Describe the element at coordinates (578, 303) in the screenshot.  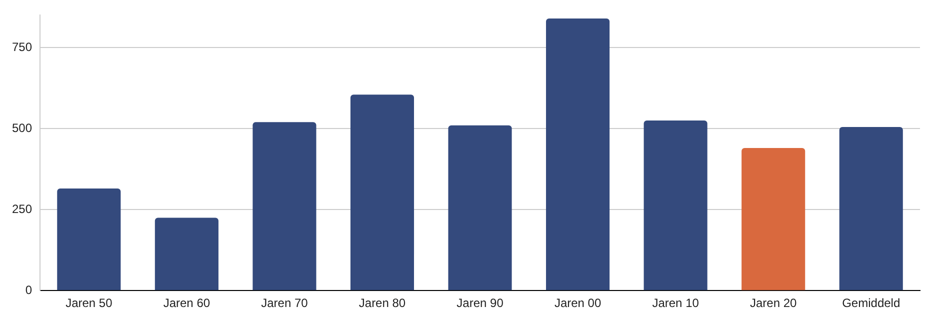
I see `x-tick-label: Jaren 00` at that location.